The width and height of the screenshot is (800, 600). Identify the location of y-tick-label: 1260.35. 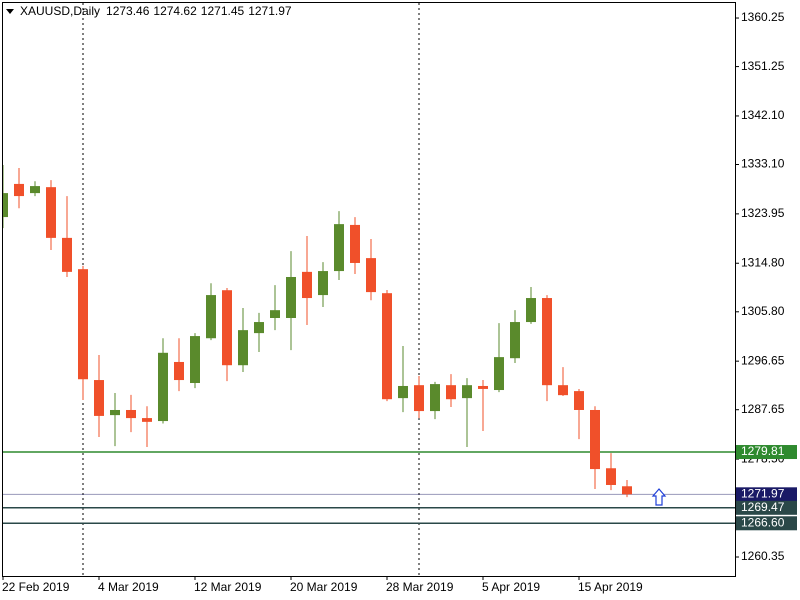
(763, 556).